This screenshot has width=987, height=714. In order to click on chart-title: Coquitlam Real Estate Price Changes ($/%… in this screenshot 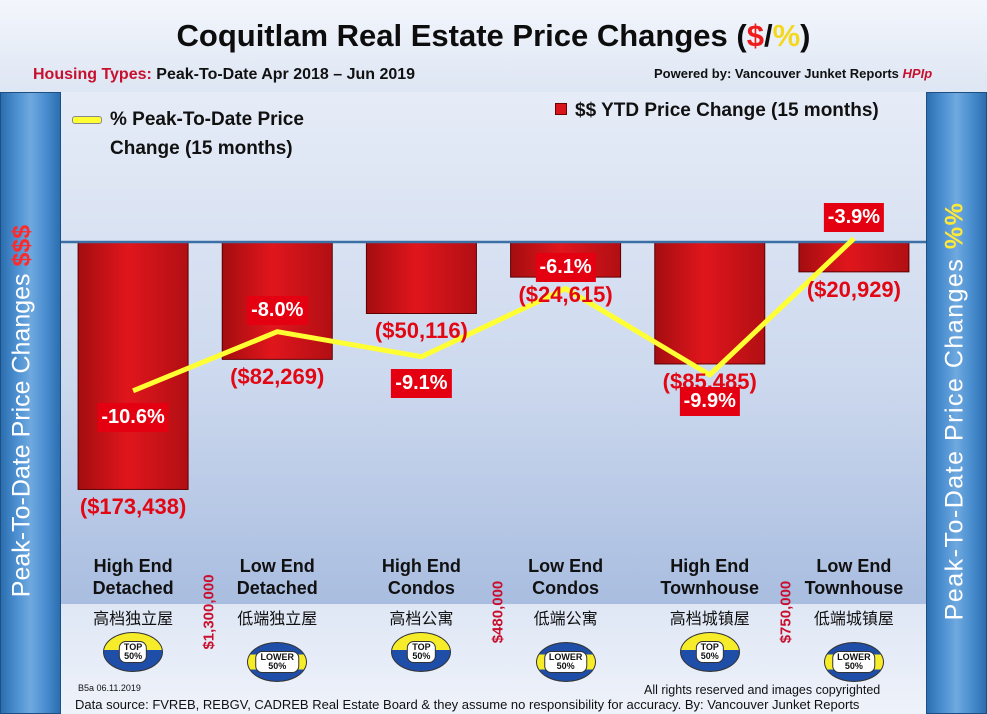, I will do `click(493, 35)`.